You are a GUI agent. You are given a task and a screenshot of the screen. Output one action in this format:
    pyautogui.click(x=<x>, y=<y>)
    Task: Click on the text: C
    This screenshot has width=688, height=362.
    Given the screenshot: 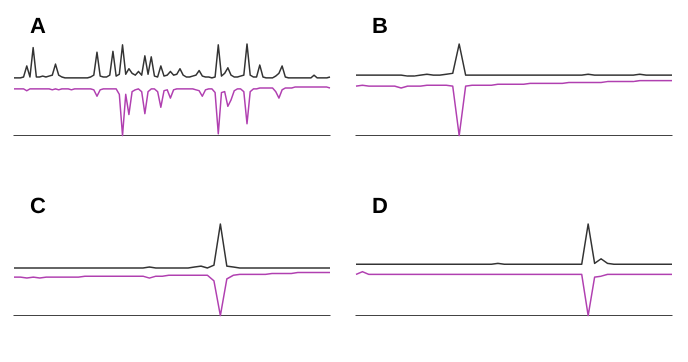 What is the action you would take?
    pyautogui.click(x=38, y=205)
    